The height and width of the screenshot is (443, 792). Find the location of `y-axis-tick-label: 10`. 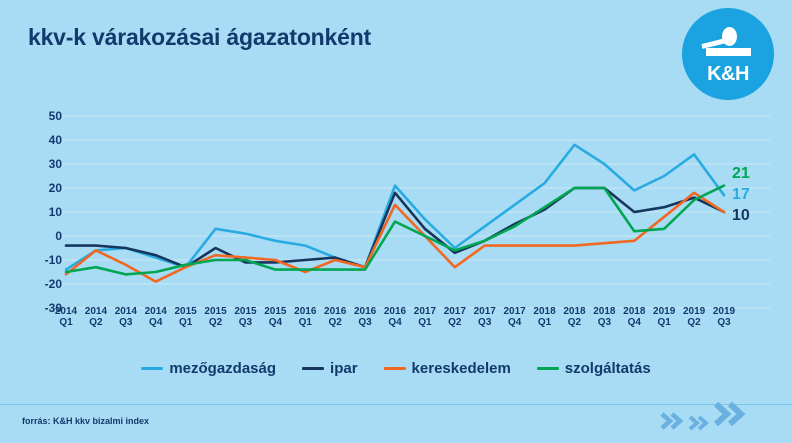

y-axis-tick-label: 10 is located at coordinates (55, 212).